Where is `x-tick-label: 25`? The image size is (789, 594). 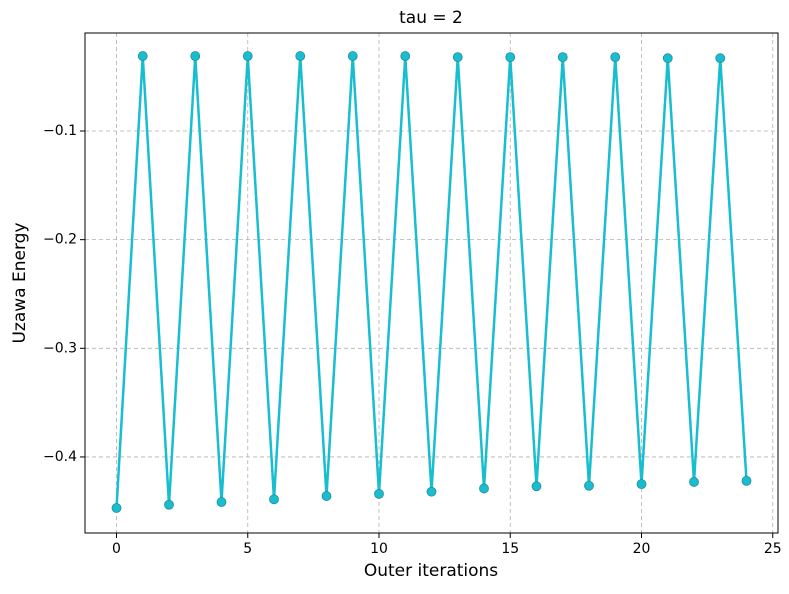
x-tick-label: 25 is located at coordinates (773, 549).